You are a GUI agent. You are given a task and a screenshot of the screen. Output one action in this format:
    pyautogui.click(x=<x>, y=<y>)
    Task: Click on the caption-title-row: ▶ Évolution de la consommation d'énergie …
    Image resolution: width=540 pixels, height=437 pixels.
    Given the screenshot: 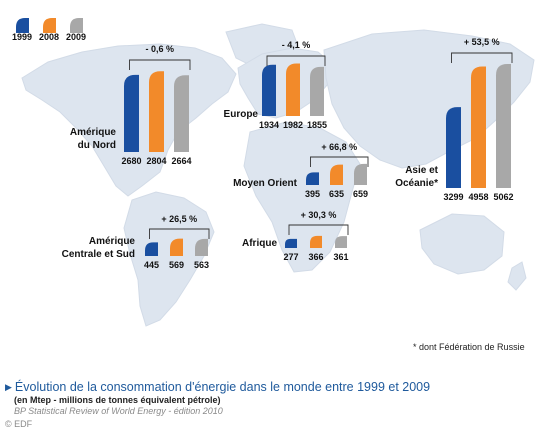 What is the action you would take?
    pyautogui.click(x=217, y=387)
    